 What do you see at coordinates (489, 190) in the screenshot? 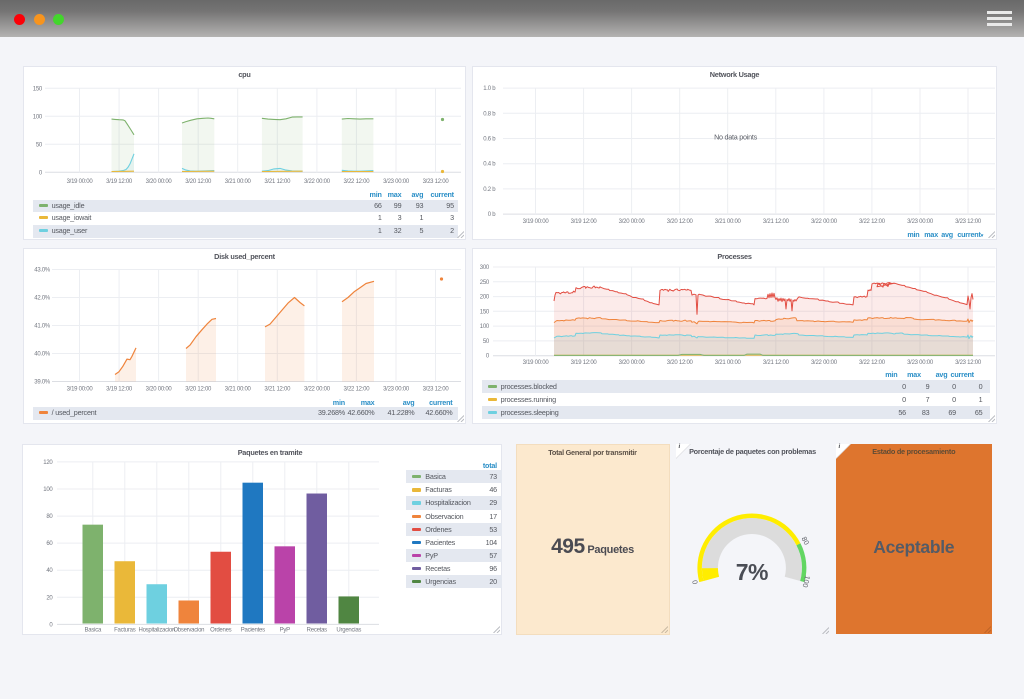
I see `svg-text: 0.2 b` at bounding box center [489, 190].